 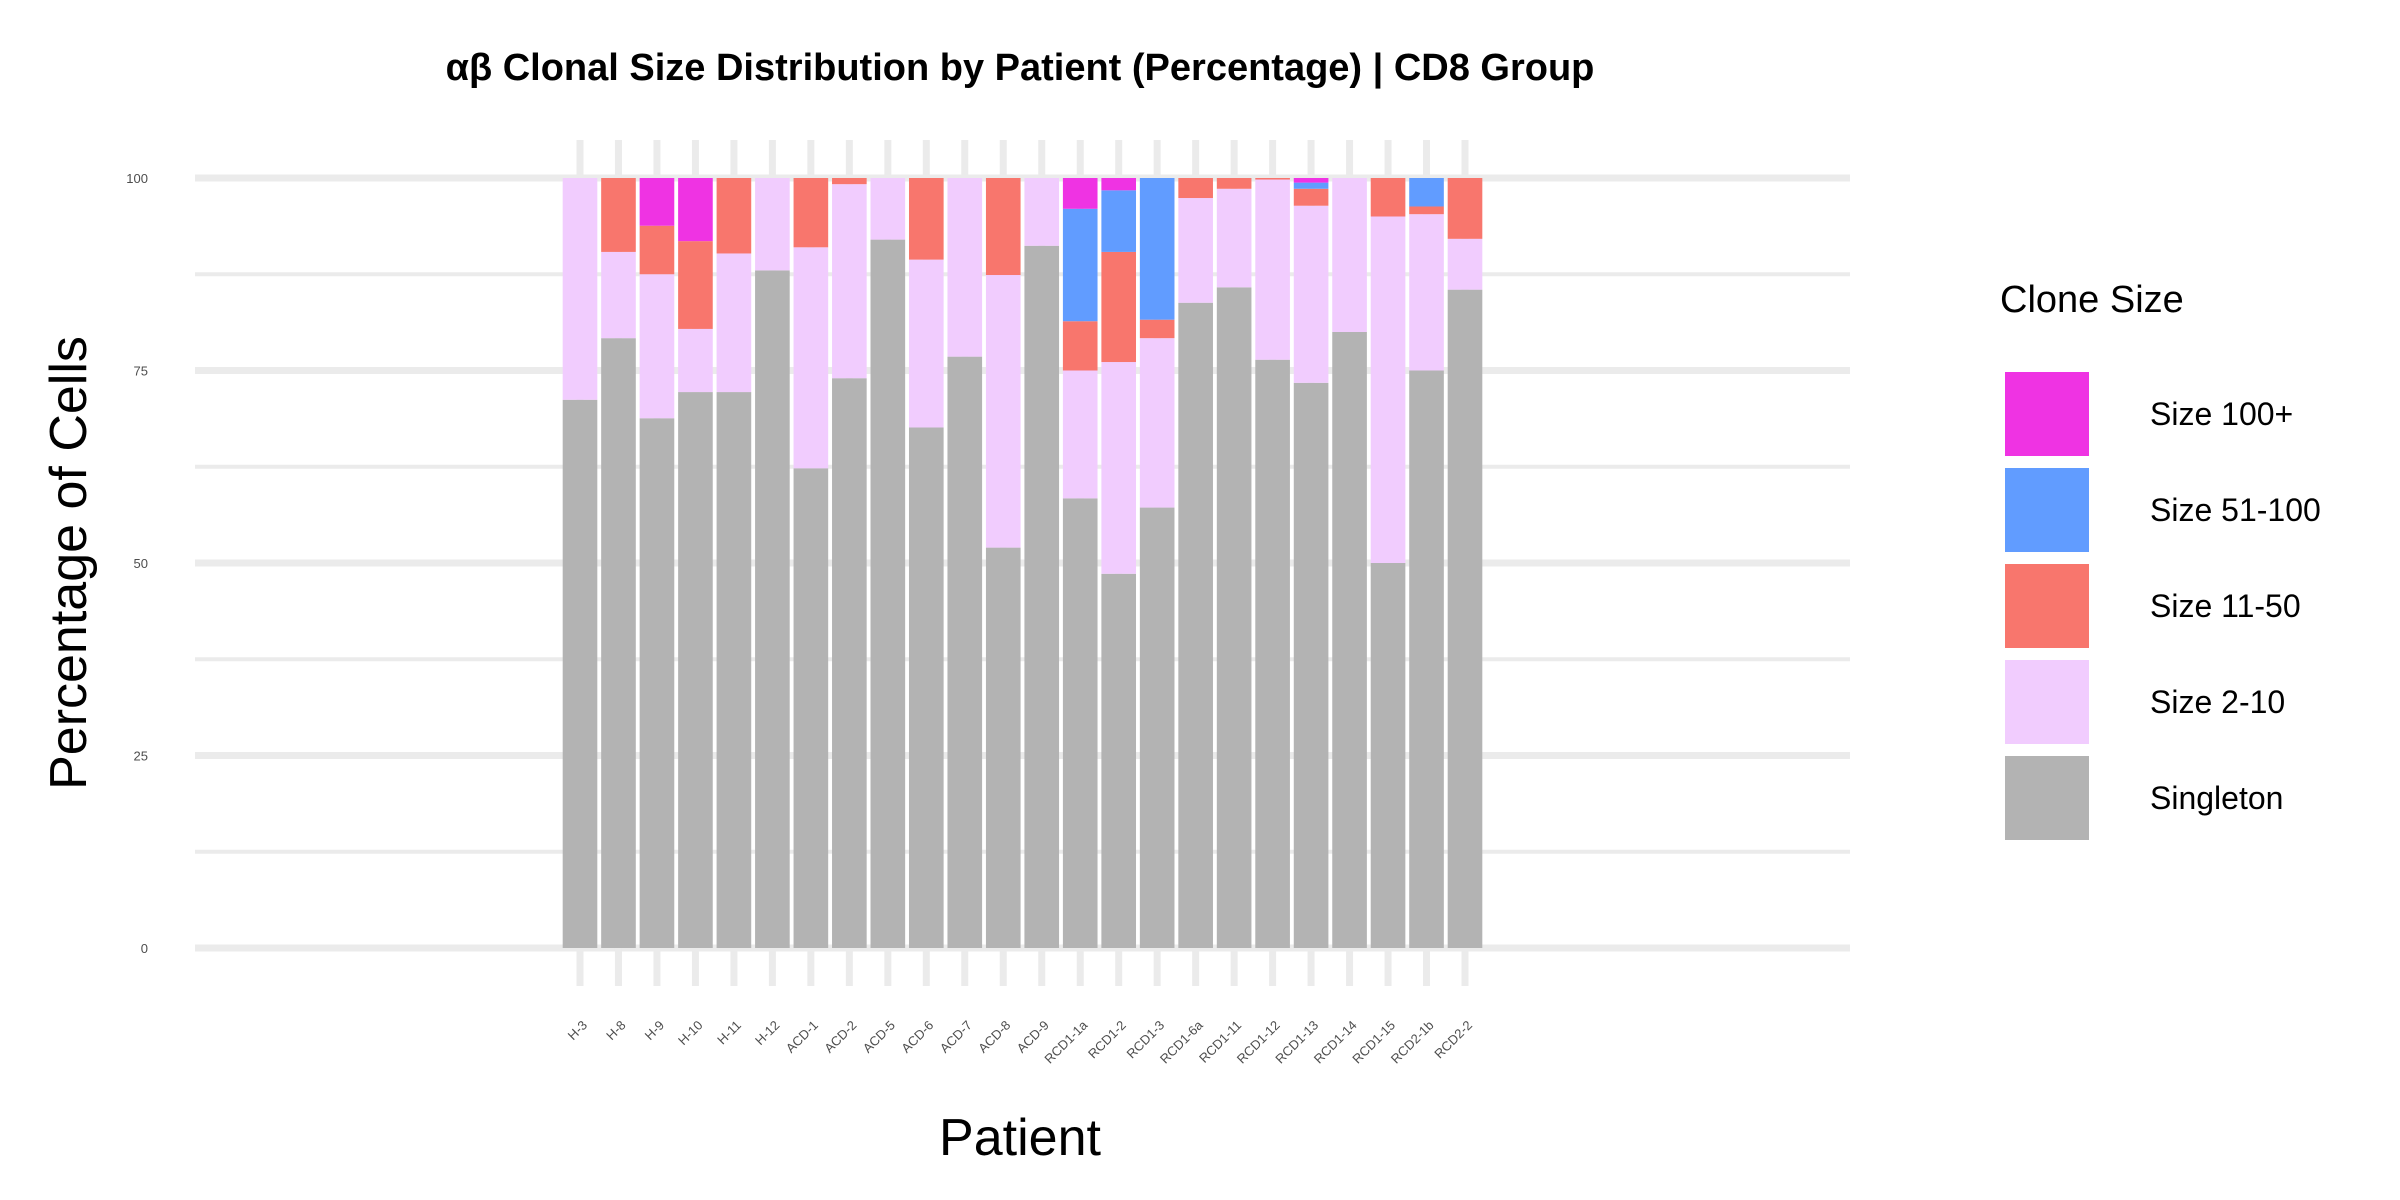 What do you see at coordinates (690, 1033) in the screenshot?
I see `x-tick-label: H-10` at bounding box center [690, 1033].